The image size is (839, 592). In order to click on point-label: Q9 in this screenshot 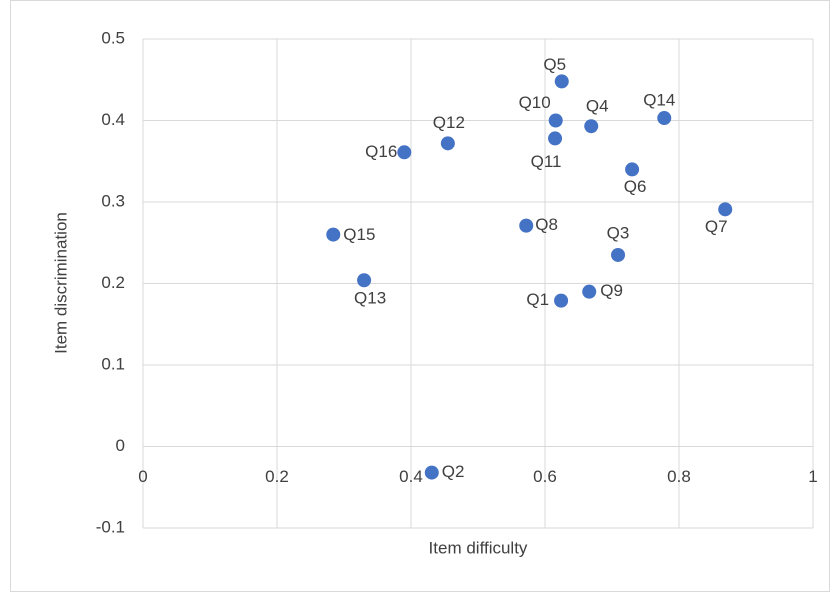, I will do `click(611, 290)`.